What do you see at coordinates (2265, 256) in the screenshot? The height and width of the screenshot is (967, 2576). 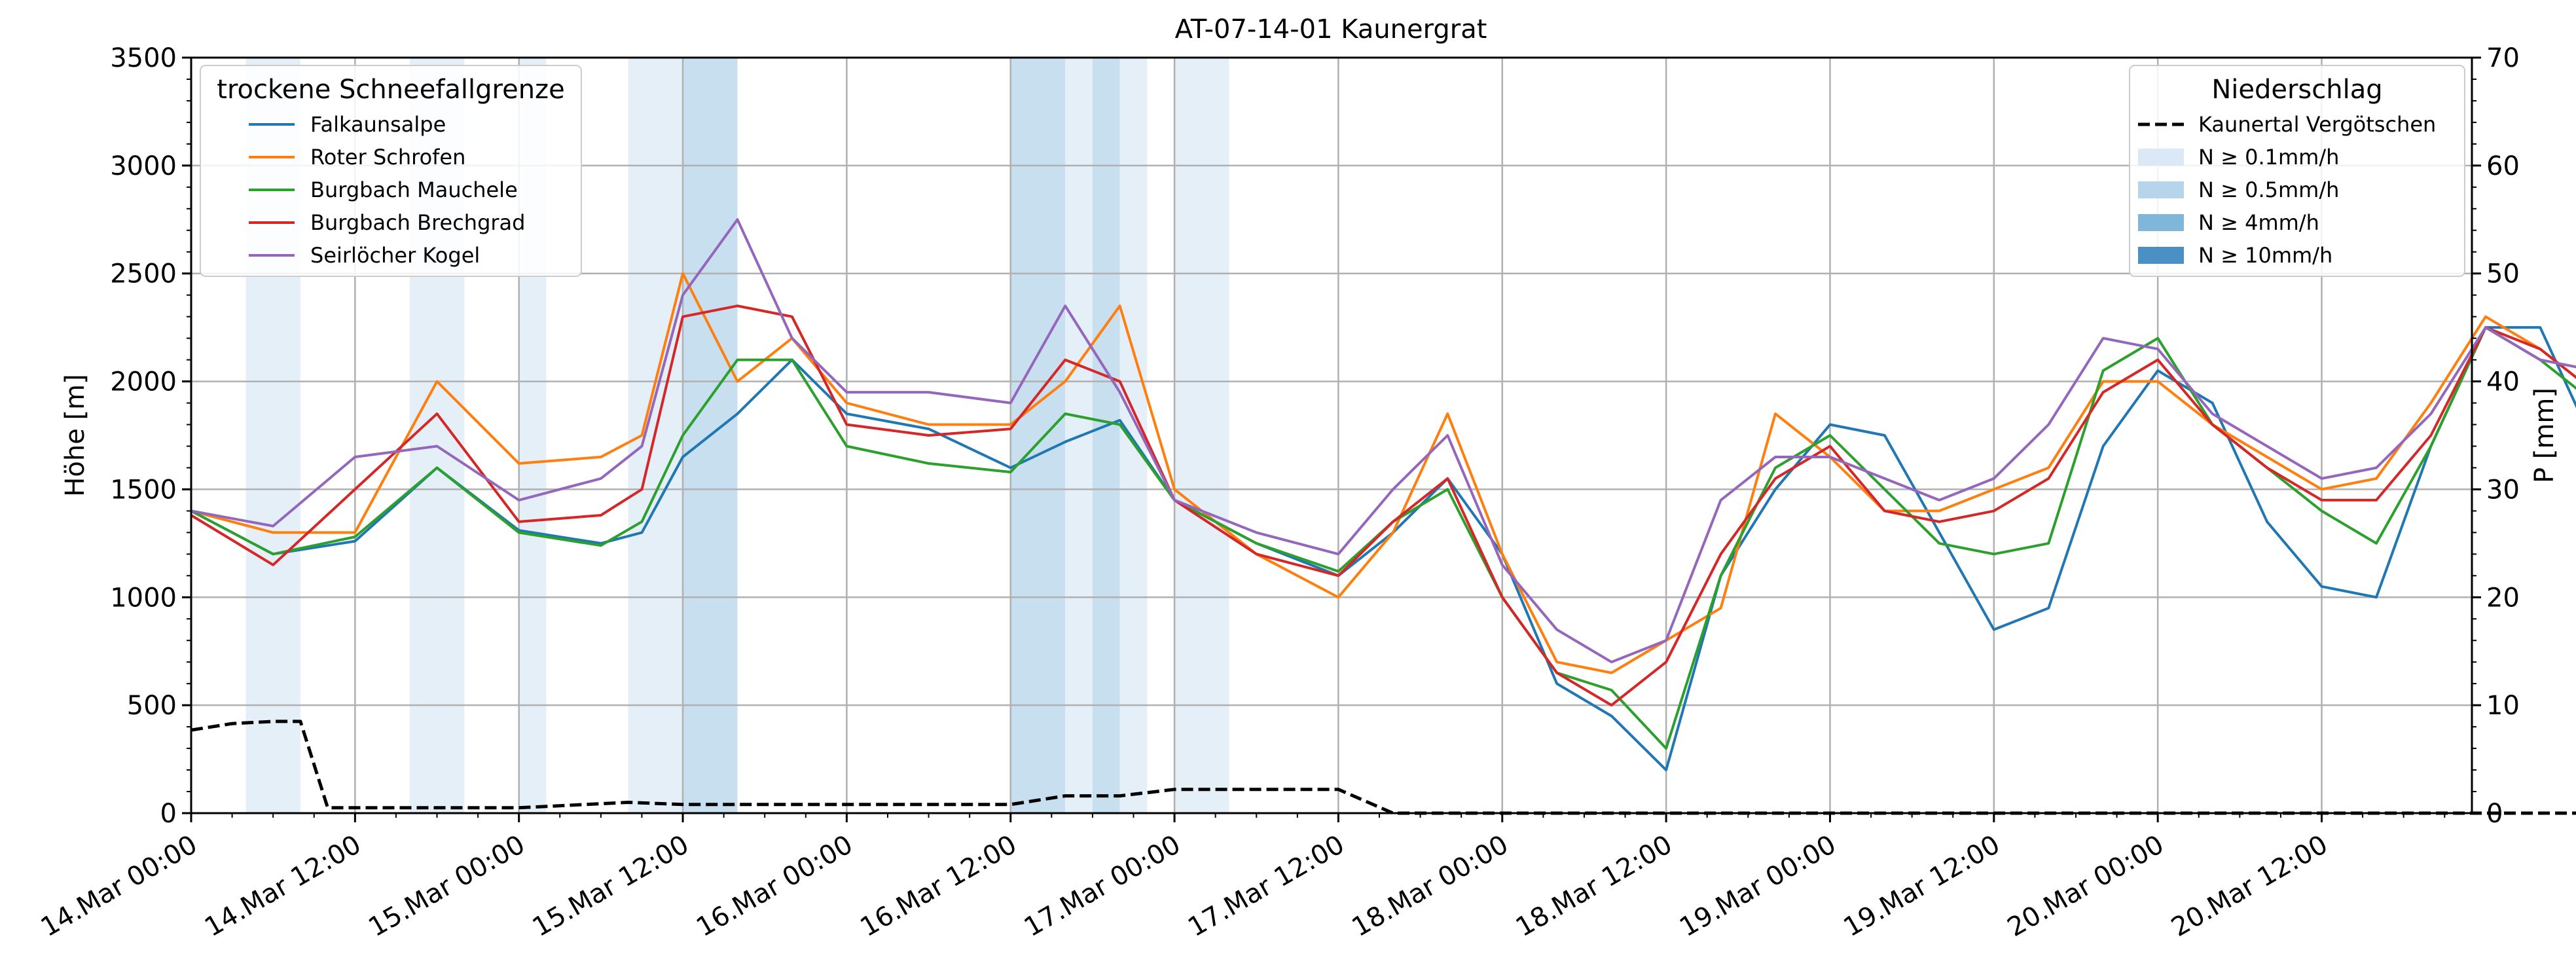 I see `legend-precip-label-4: N ≥ 10mm/h` at bounding box center [2265, 256].